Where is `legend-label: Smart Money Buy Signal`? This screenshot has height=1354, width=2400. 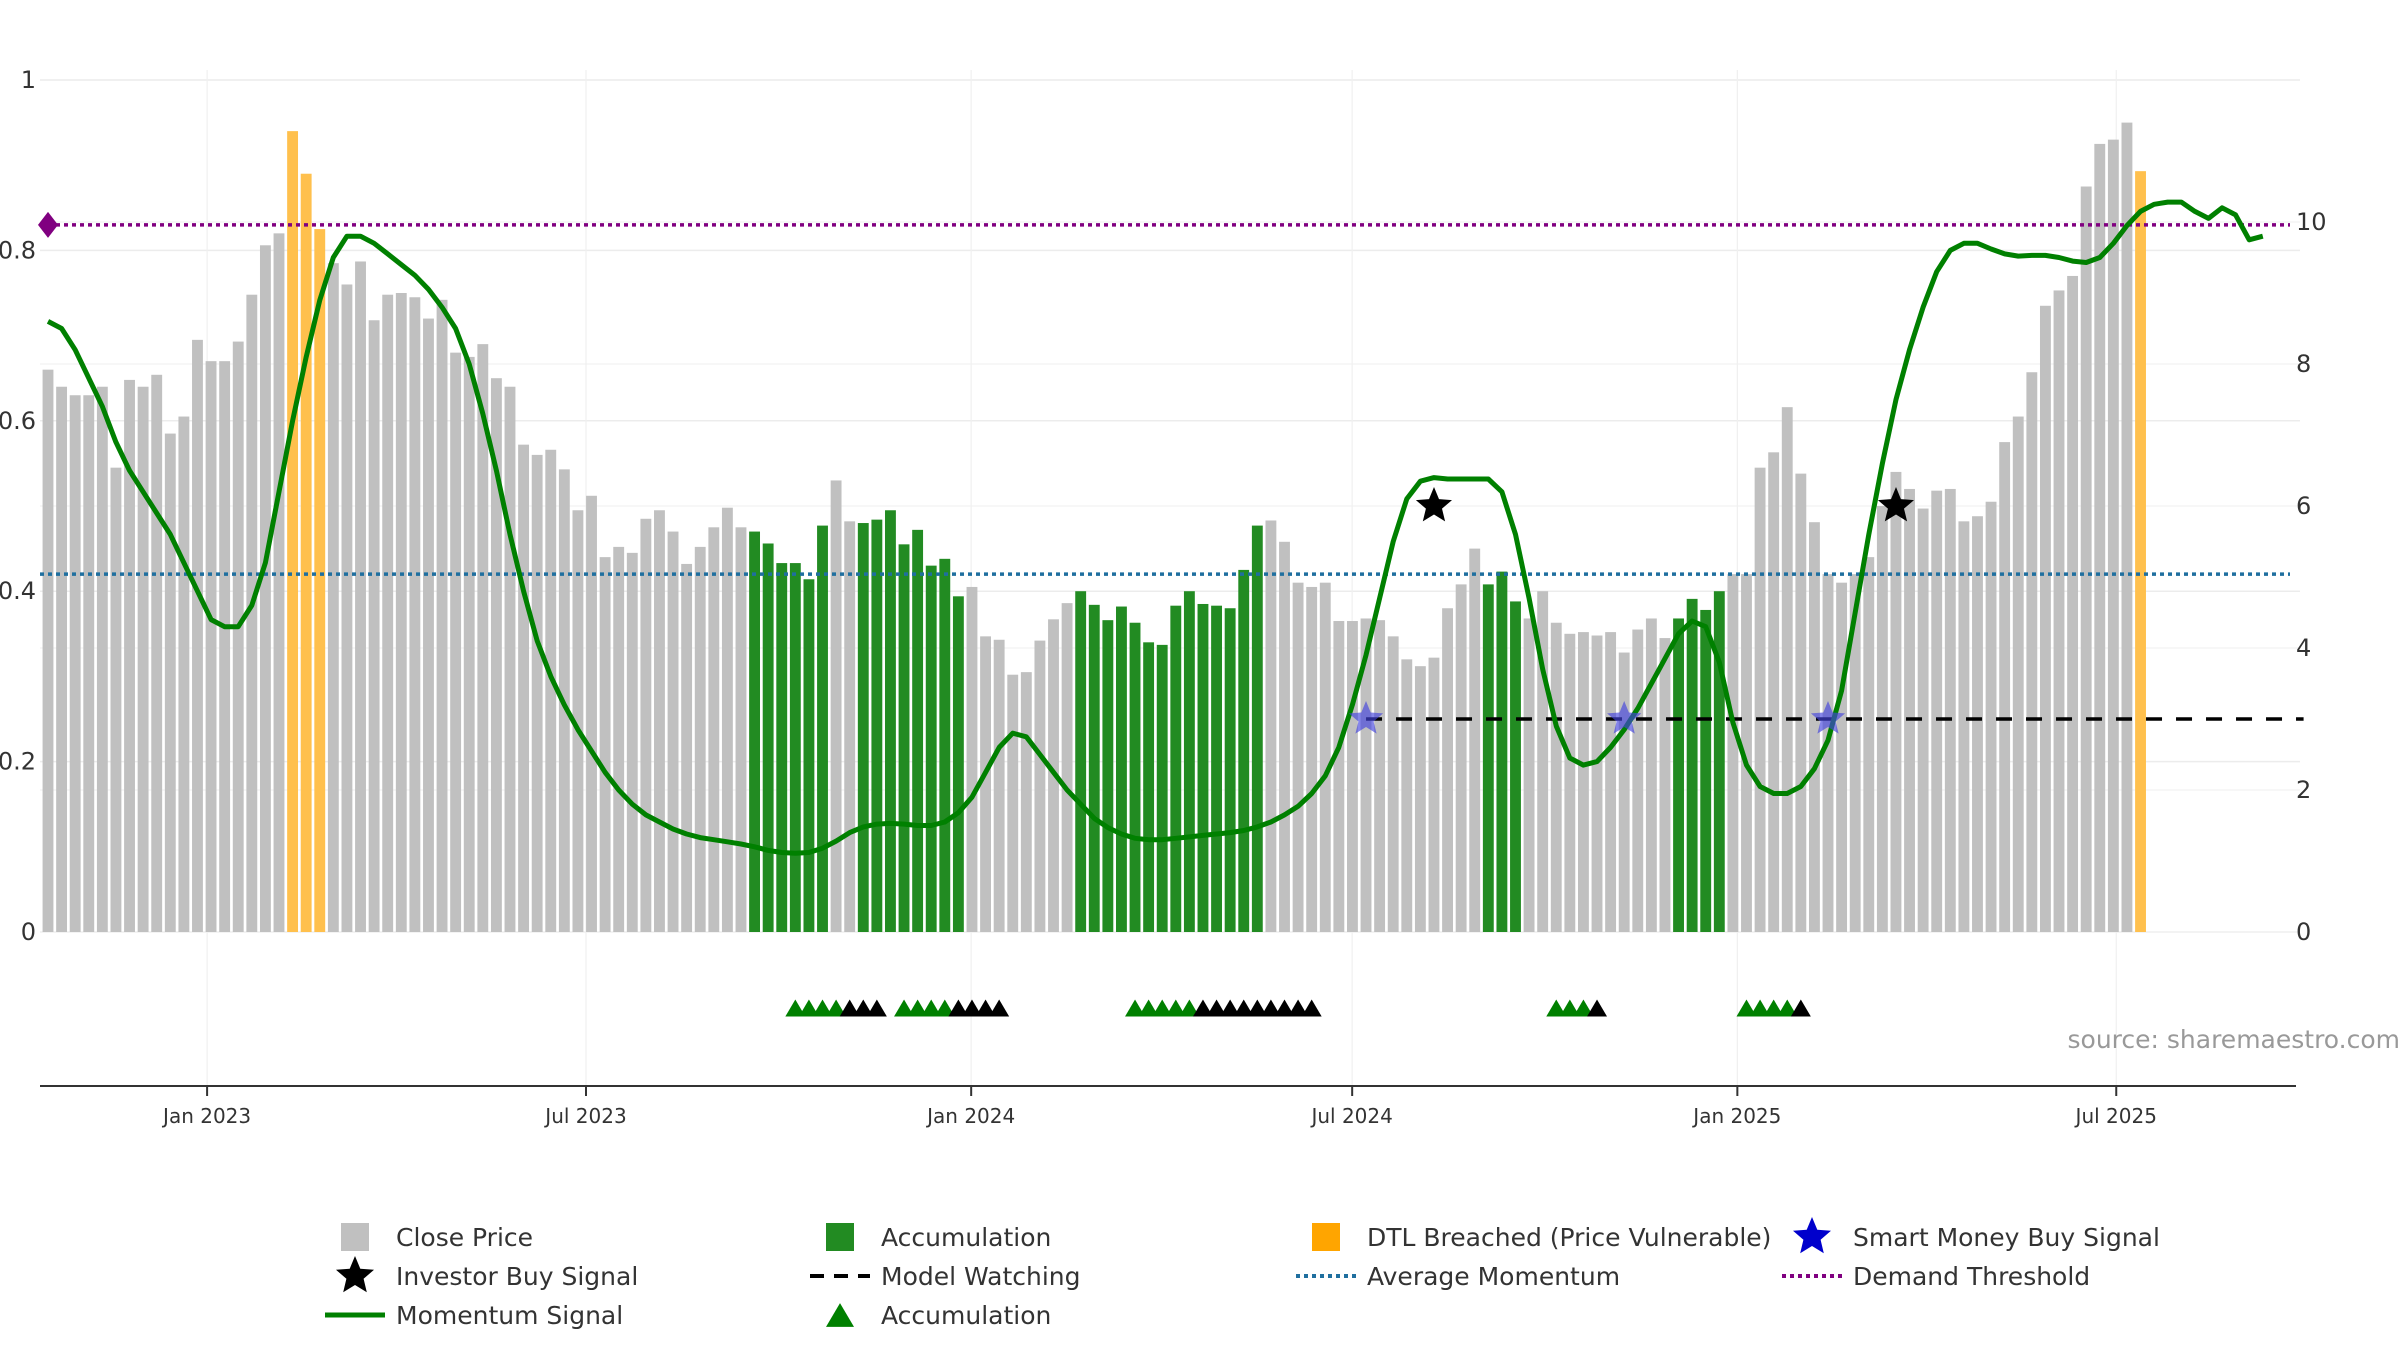 legend-label: Smart Money Buy Signal is located at coordinates (2006, 1237).